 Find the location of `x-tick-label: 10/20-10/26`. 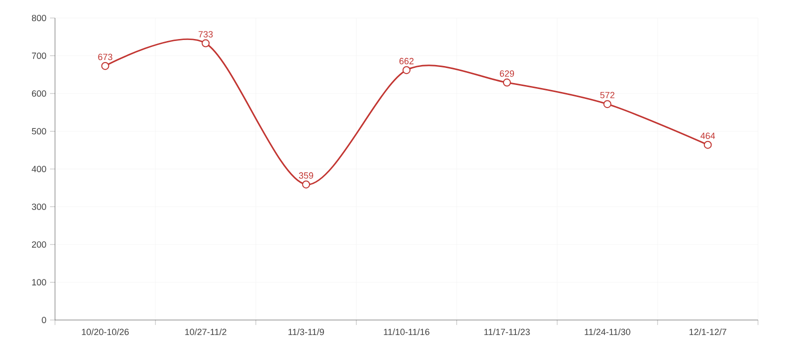

x-tick-label: 10/20-10/26 is located at coordinates (105, 332).